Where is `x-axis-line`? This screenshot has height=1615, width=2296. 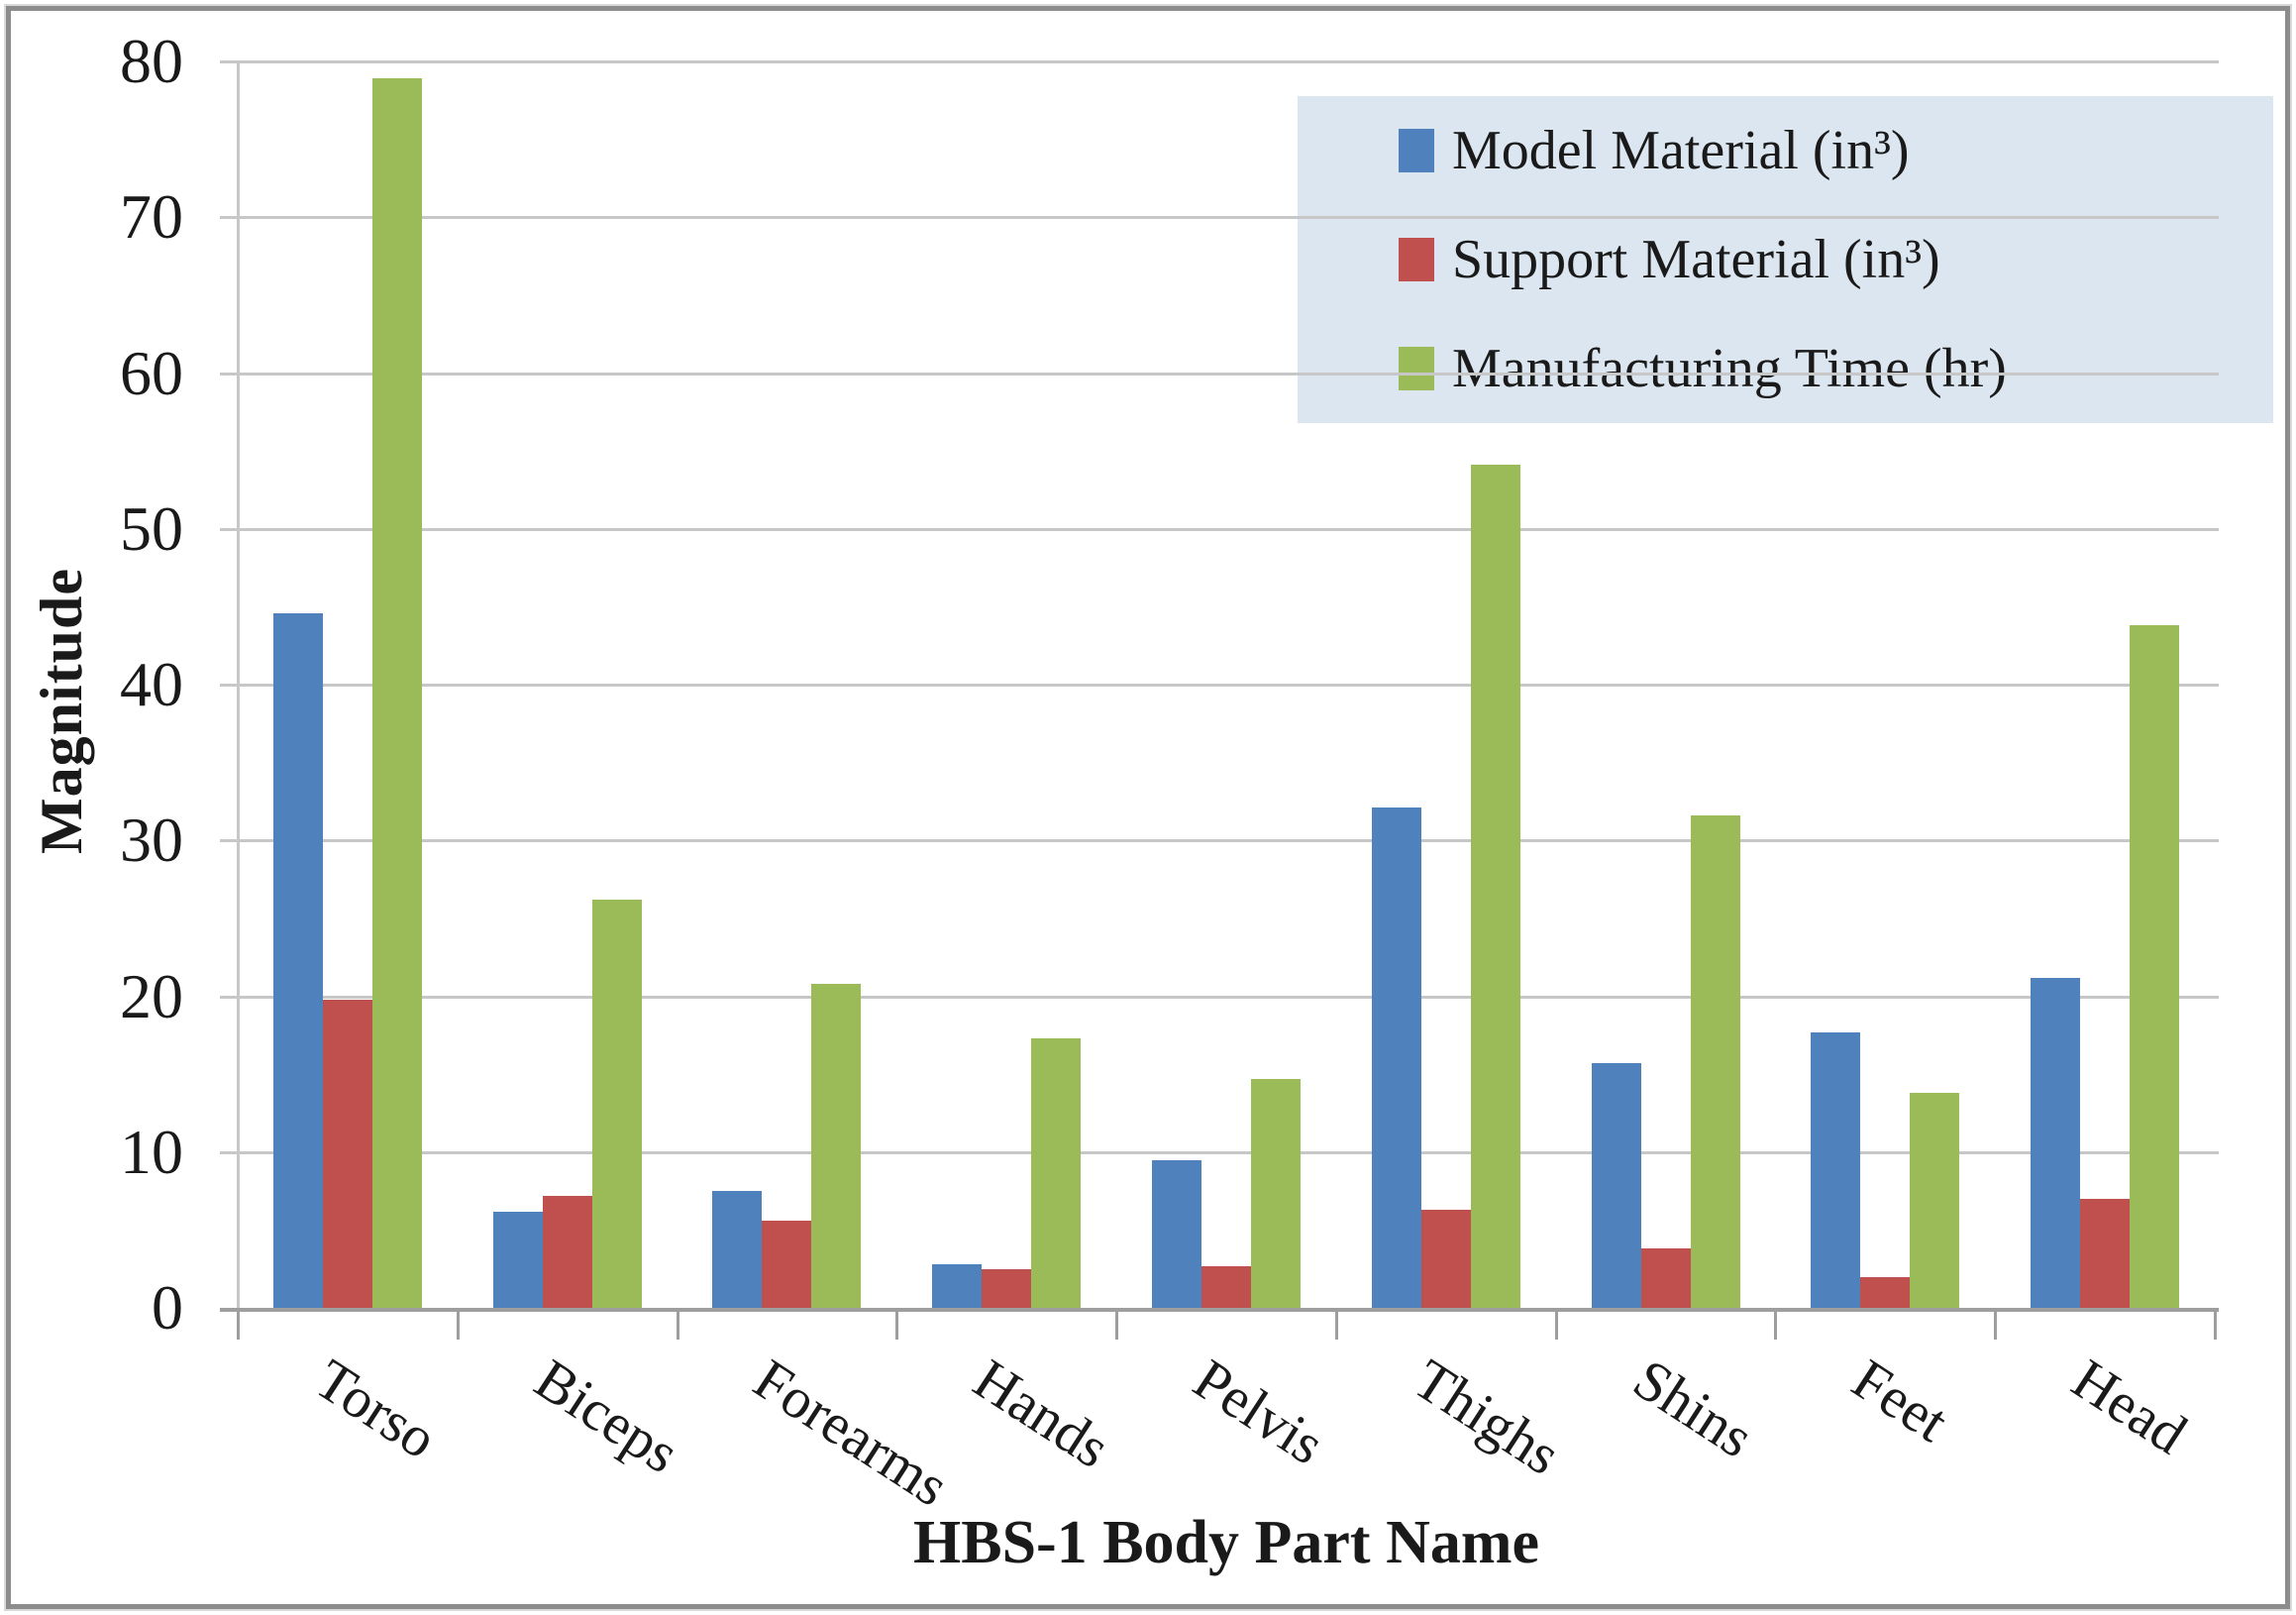 x-axis-line is located at coordinates (1219, 1310).